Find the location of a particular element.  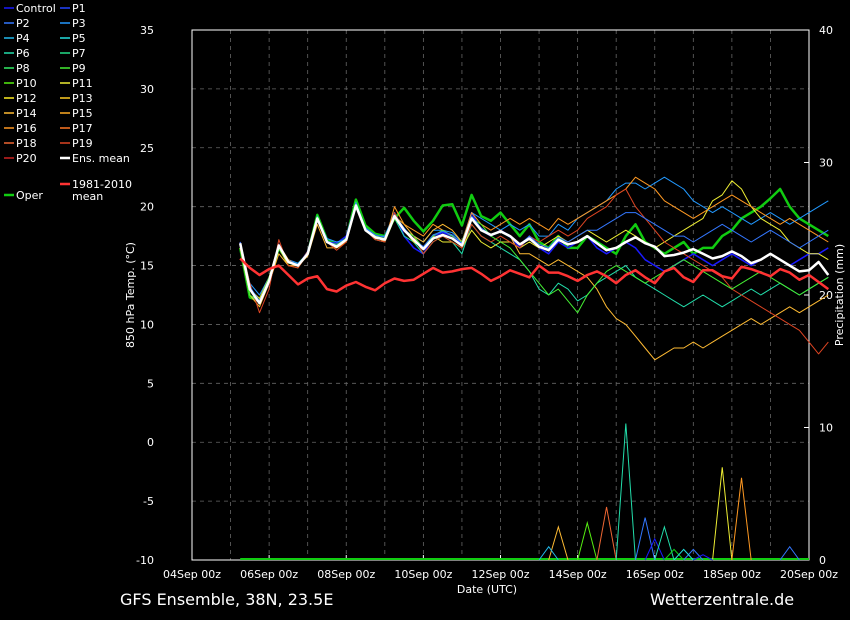

y2-axis-ticks: 0 10 20 30 40 is located at coordinates (818, 295).